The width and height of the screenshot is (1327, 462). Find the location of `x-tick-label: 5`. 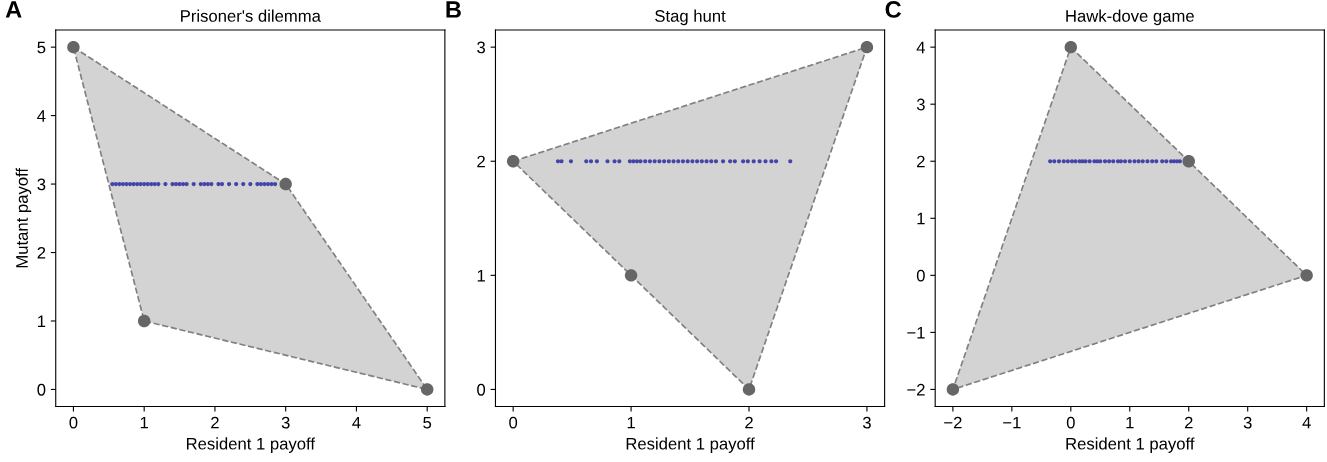

x-tick-label: 5 is located at coordinates (427, 422).